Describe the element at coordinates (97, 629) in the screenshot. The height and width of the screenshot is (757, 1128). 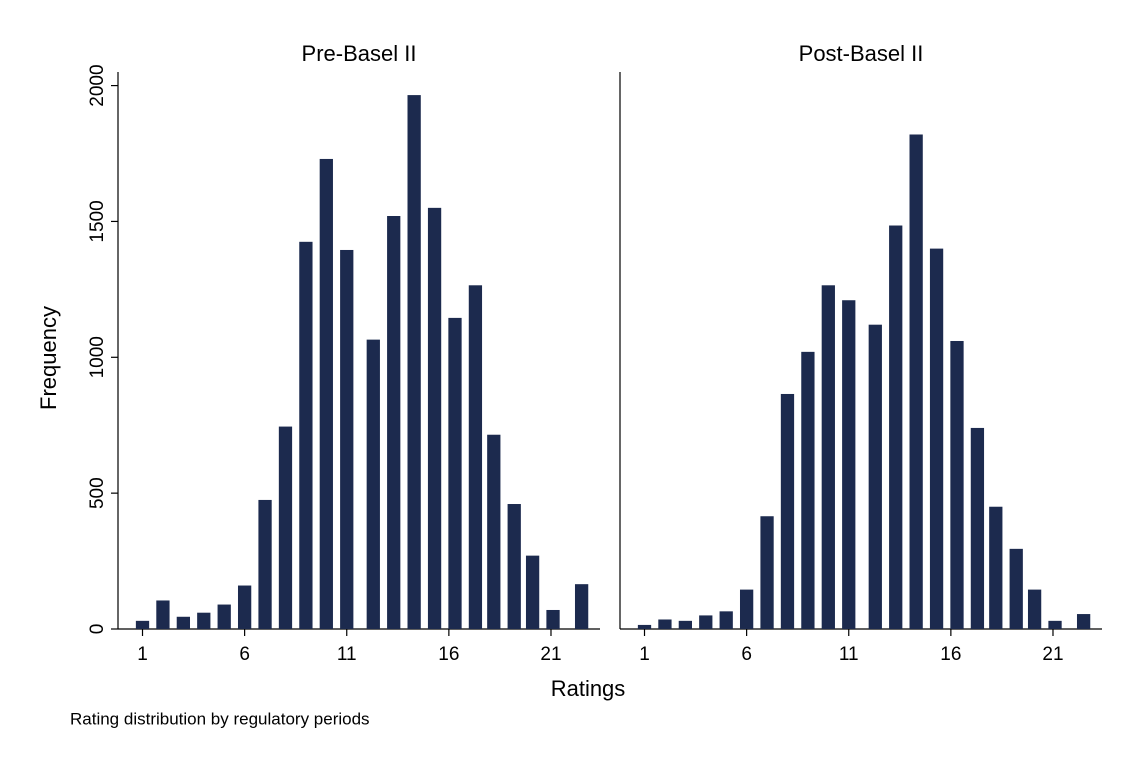
I see `y-tick-label: 0` at that location.